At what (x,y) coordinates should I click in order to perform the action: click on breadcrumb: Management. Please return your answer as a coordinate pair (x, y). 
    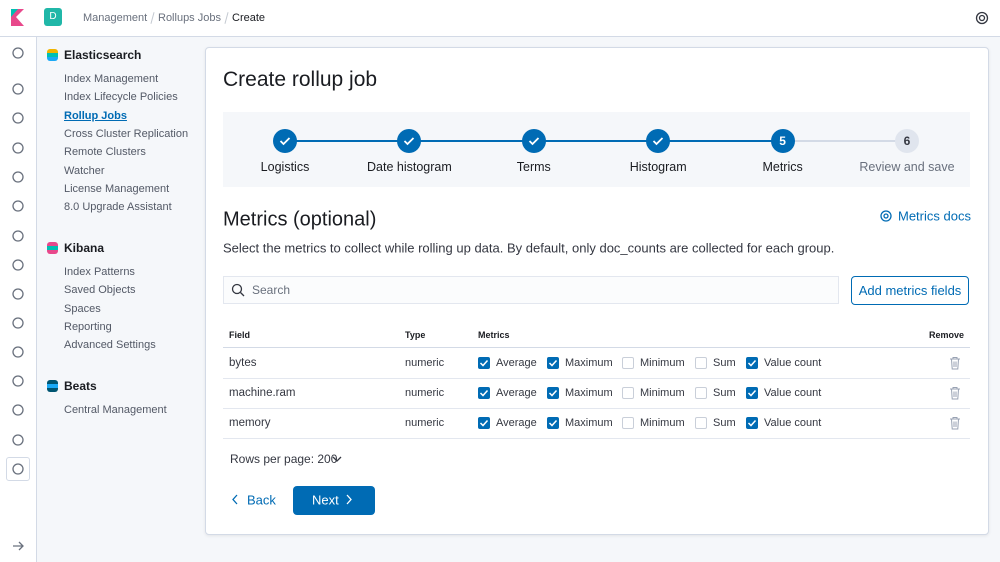
    Looking at the image, I should click on (115, 18).